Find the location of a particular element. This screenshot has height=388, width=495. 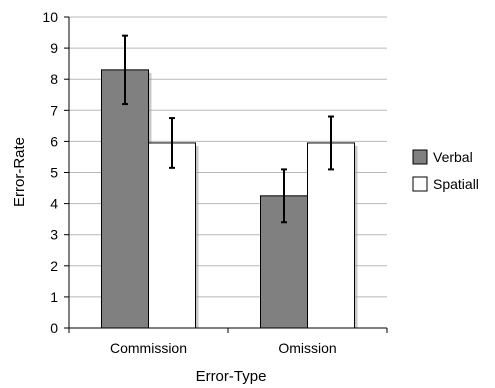

error-bar-commission-spatial is located at coordinates (172, 143).